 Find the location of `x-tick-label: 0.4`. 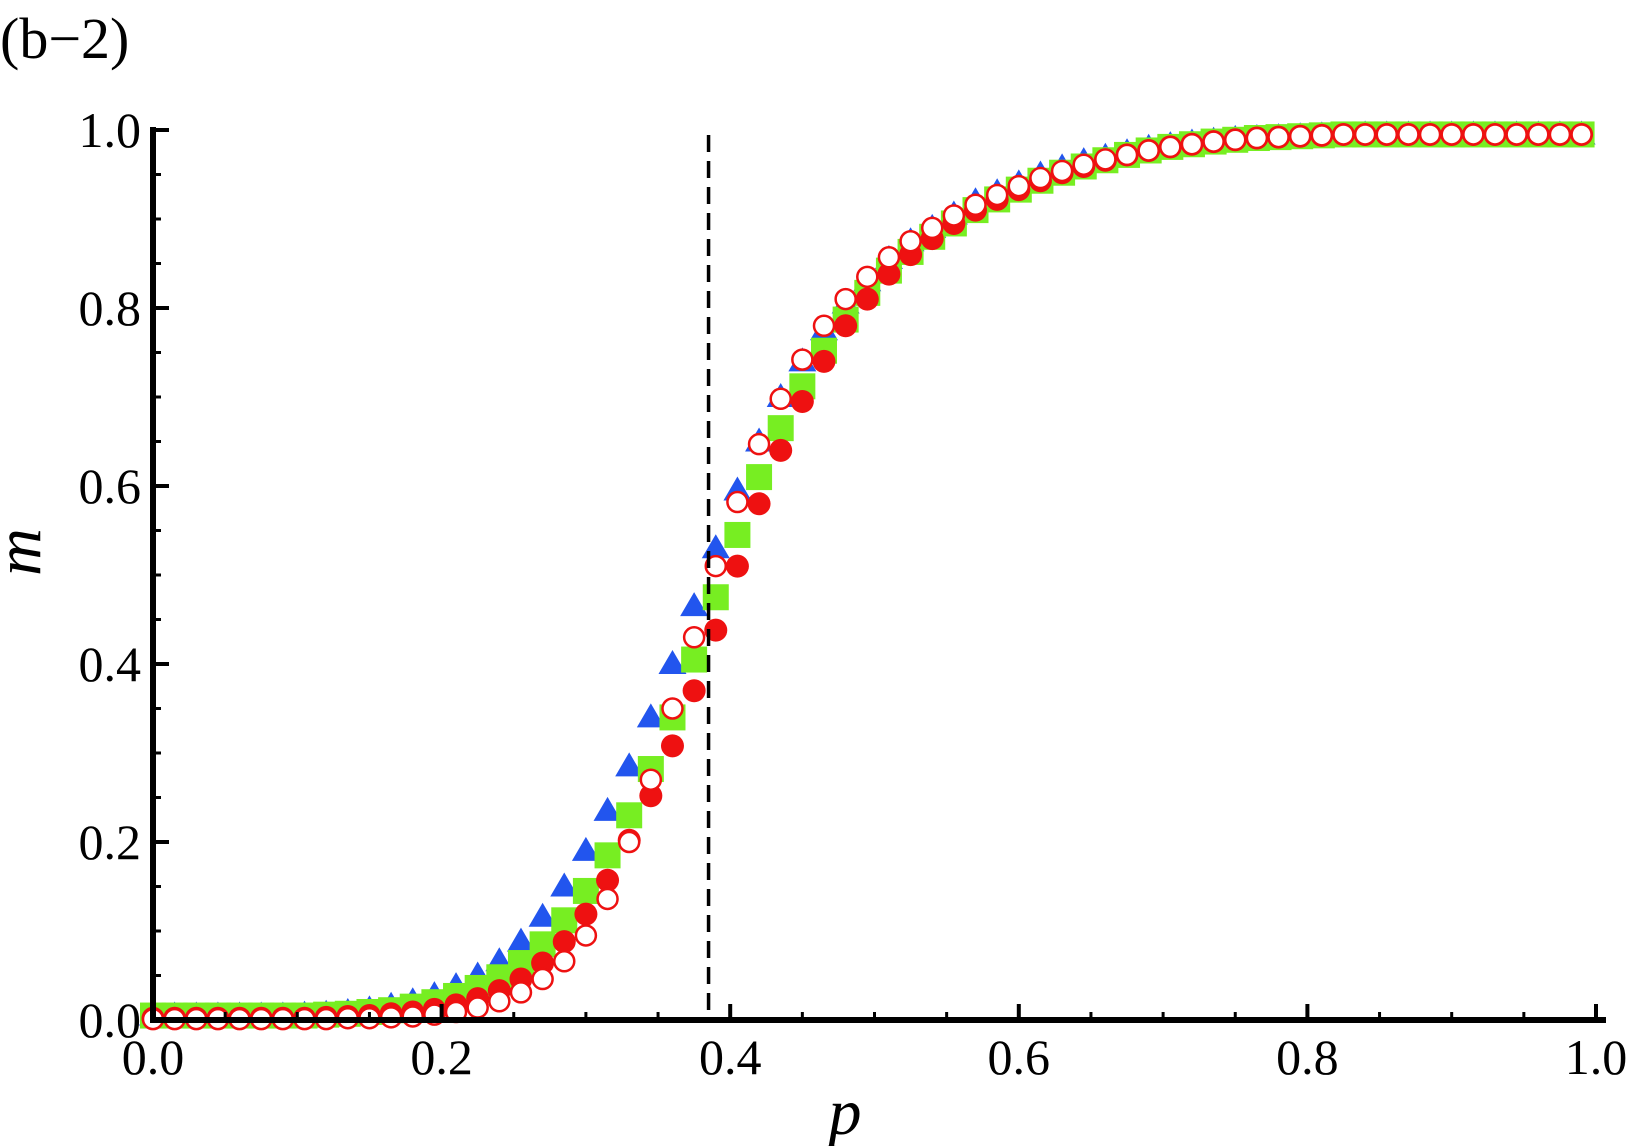

x-tick-label: 0.4 is located at coordinates (730, 1057).